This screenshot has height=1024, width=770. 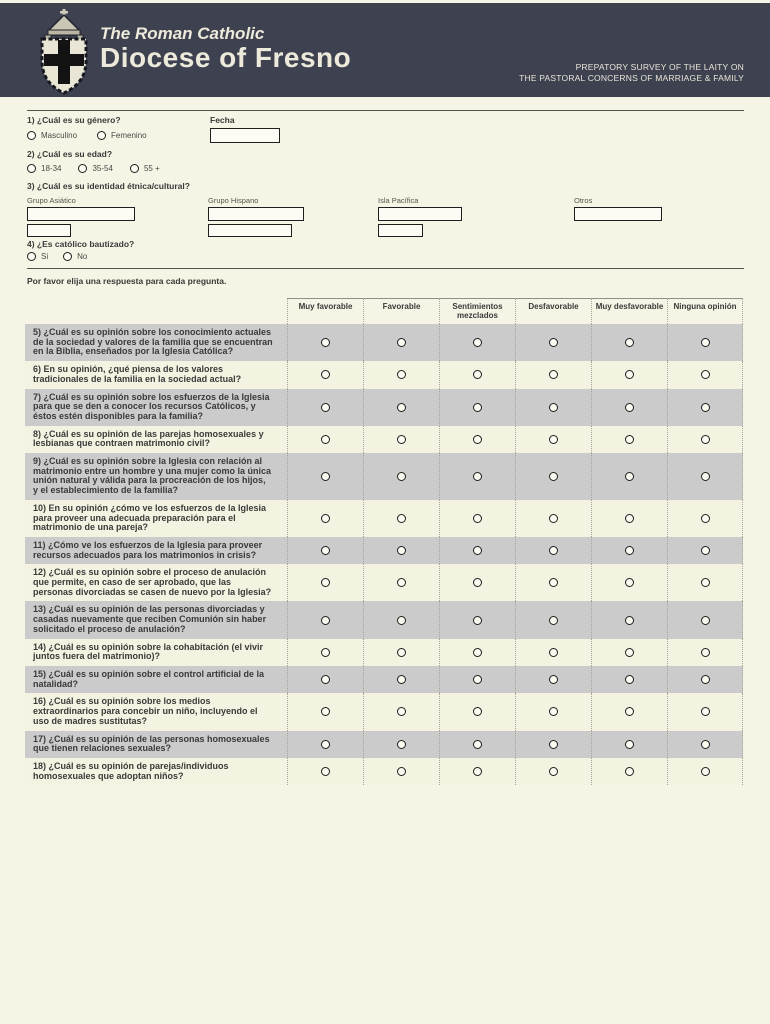 What do you see at coordinates (31, 135) in the screenshot?
I see `gender-masculino-radio-button` at bounding box center [31, 135].